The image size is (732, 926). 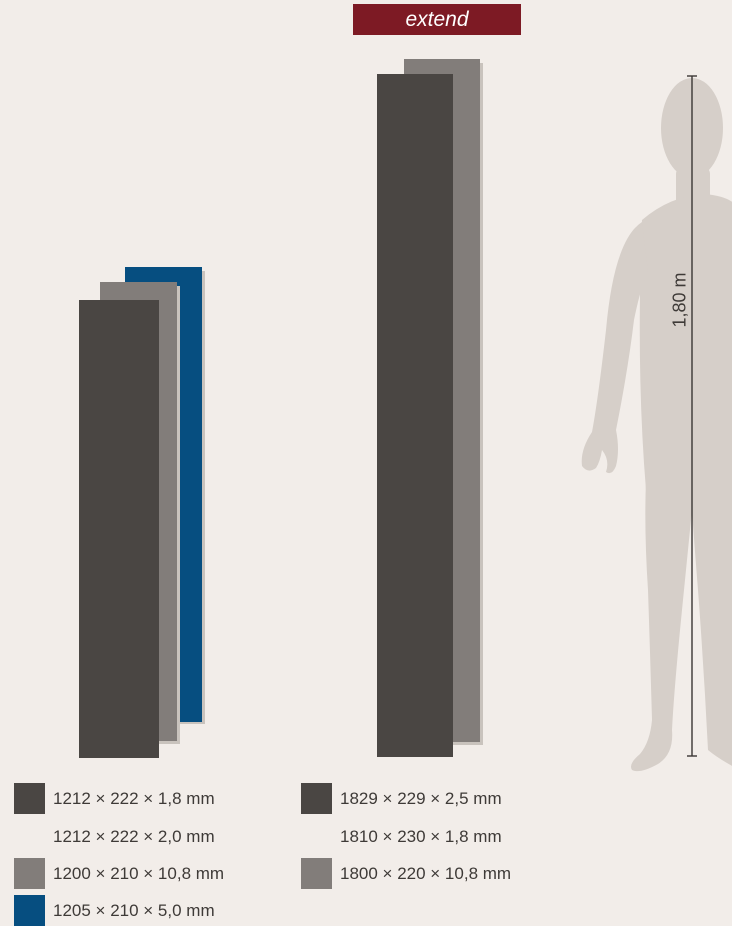 What do you see at coordinates (134, 836) in the screenshot?
I see `legend-label: 1212 × 222 × 2,0 mm` at bounding box center [134, 836].